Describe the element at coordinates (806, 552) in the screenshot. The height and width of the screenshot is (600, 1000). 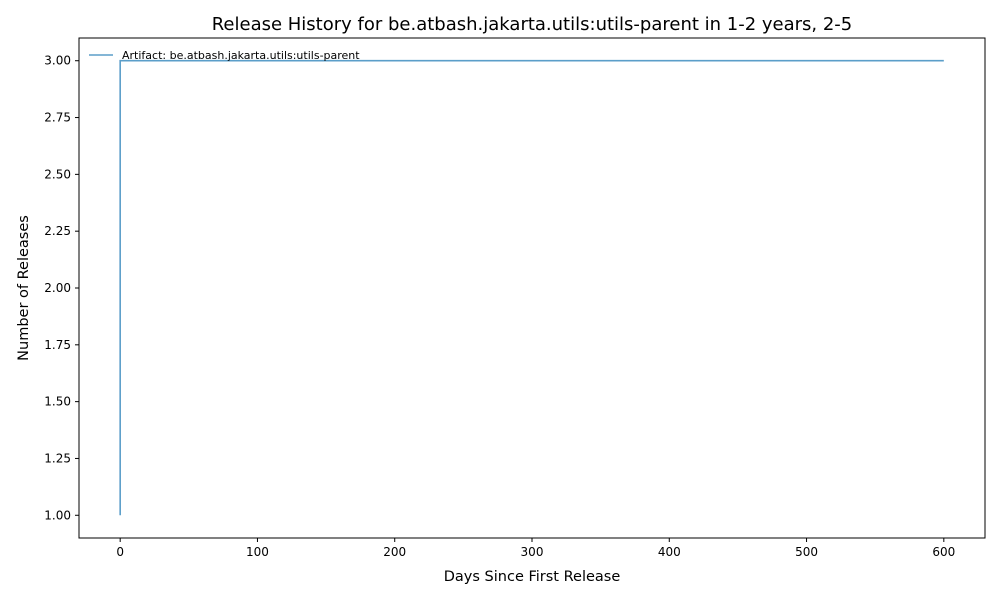
I see `x-tick-label: 500` at that location.